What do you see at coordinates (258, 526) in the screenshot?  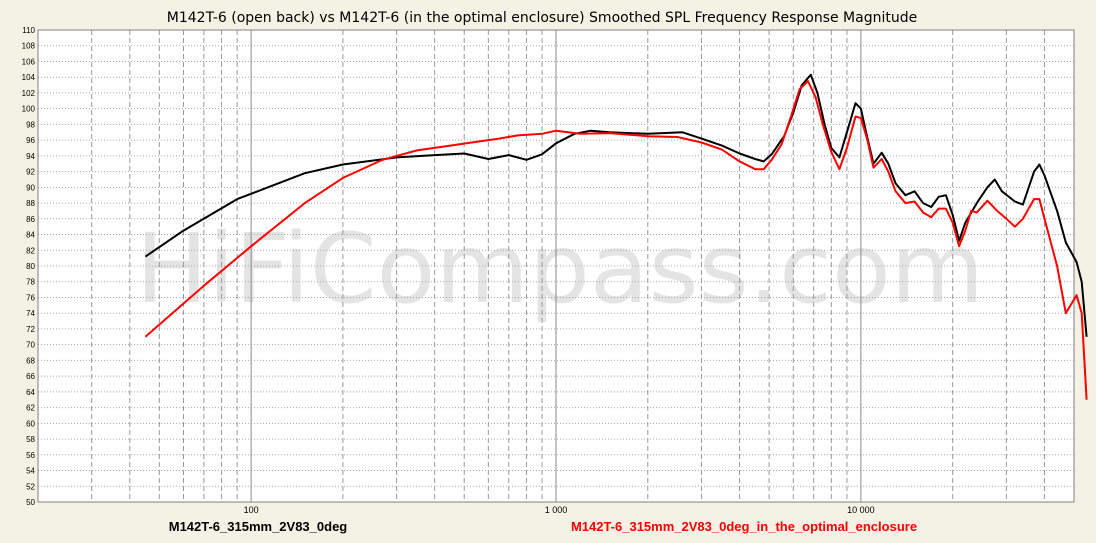 I see `legend-entry-open-back: M142T-6_315mm_2V83_0deg` at bounding box center [258, 526].